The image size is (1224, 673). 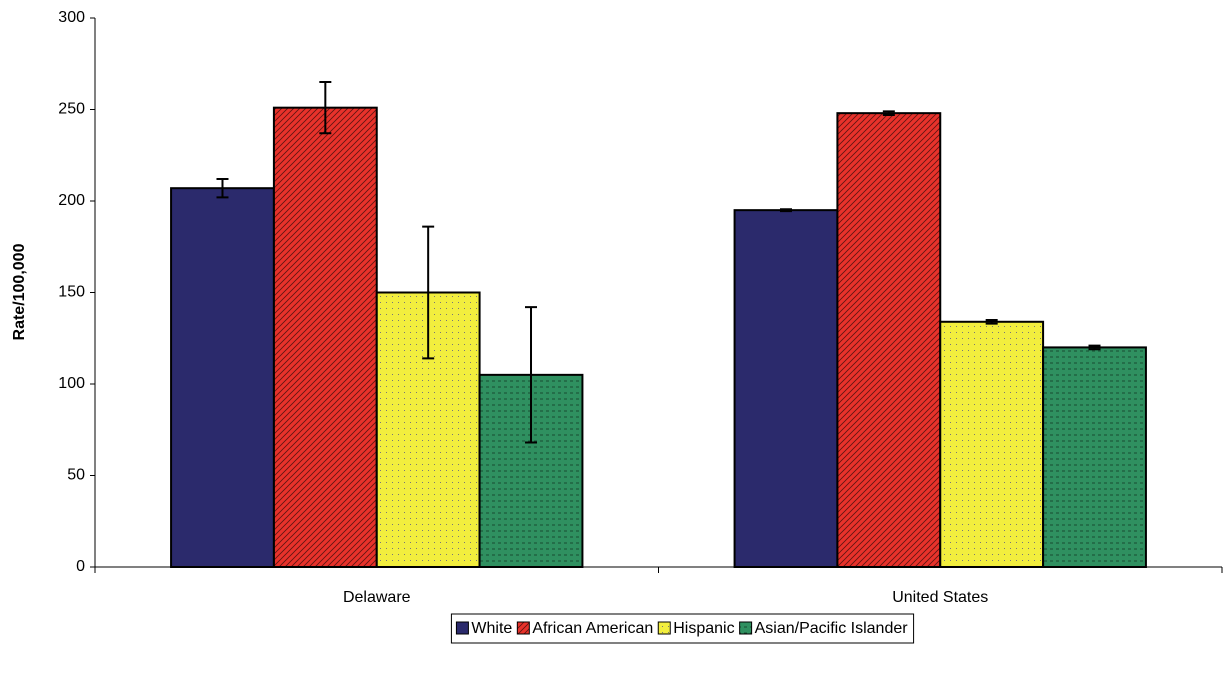 I want to click on y-tick-label: 100, so click(x=71, y=383).